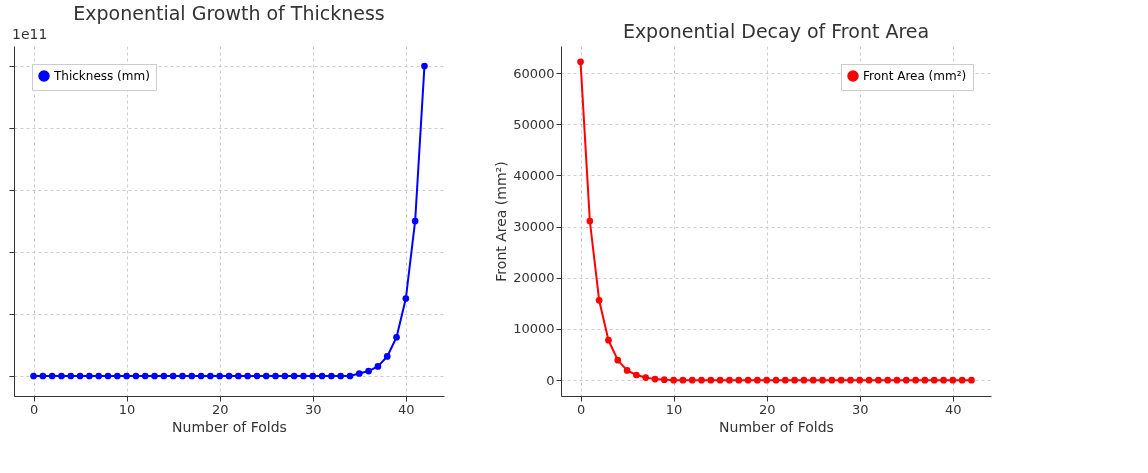  What do you see at coordinates (534, 329) in the screenshot?
I see `y-tick-label: 10000` at bounding box center [534, 329].